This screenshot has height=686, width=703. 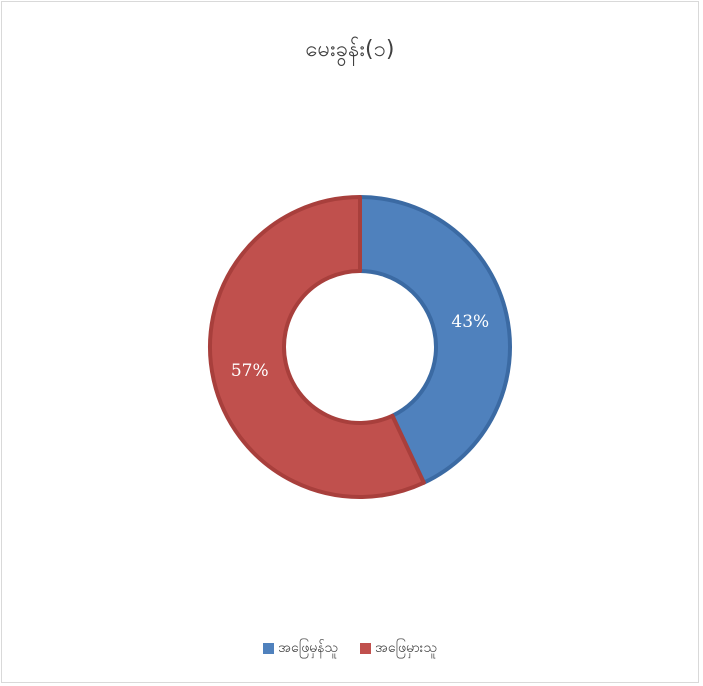 I want to click on slice-wrong, so click(x=317, y=347).